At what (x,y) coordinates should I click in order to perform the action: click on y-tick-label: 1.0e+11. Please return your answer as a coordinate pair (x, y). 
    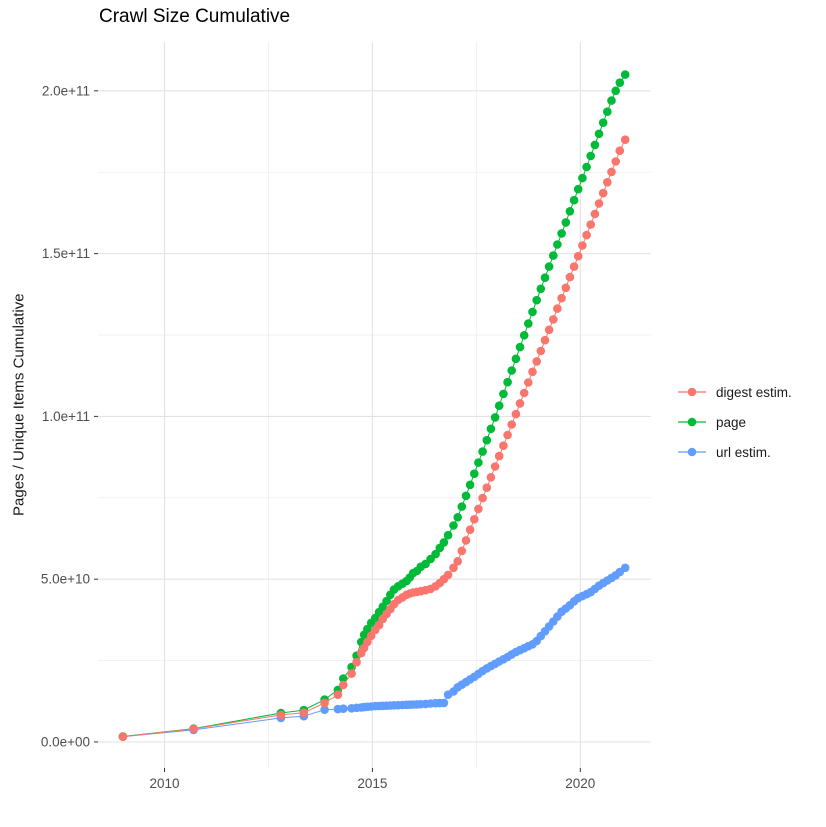
    Looking at the image, I should click on (66, 416).